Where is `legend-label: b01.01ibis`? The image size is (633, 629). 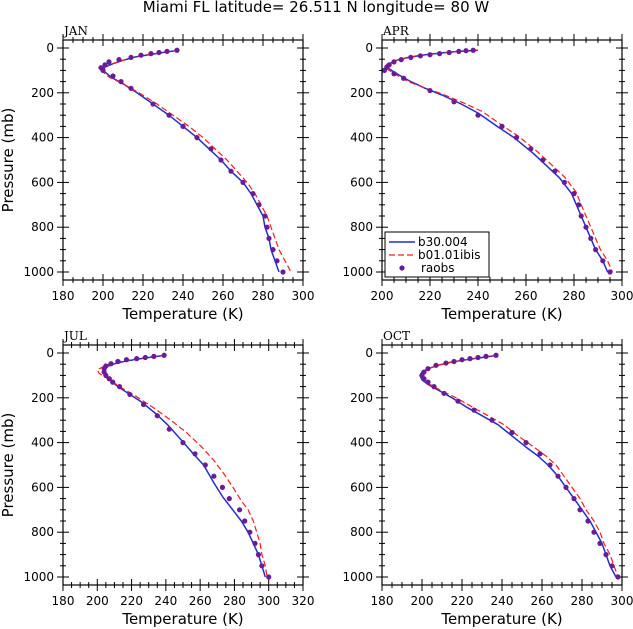 legend-label: b01.01ibis is located at coordinates (449, 255).